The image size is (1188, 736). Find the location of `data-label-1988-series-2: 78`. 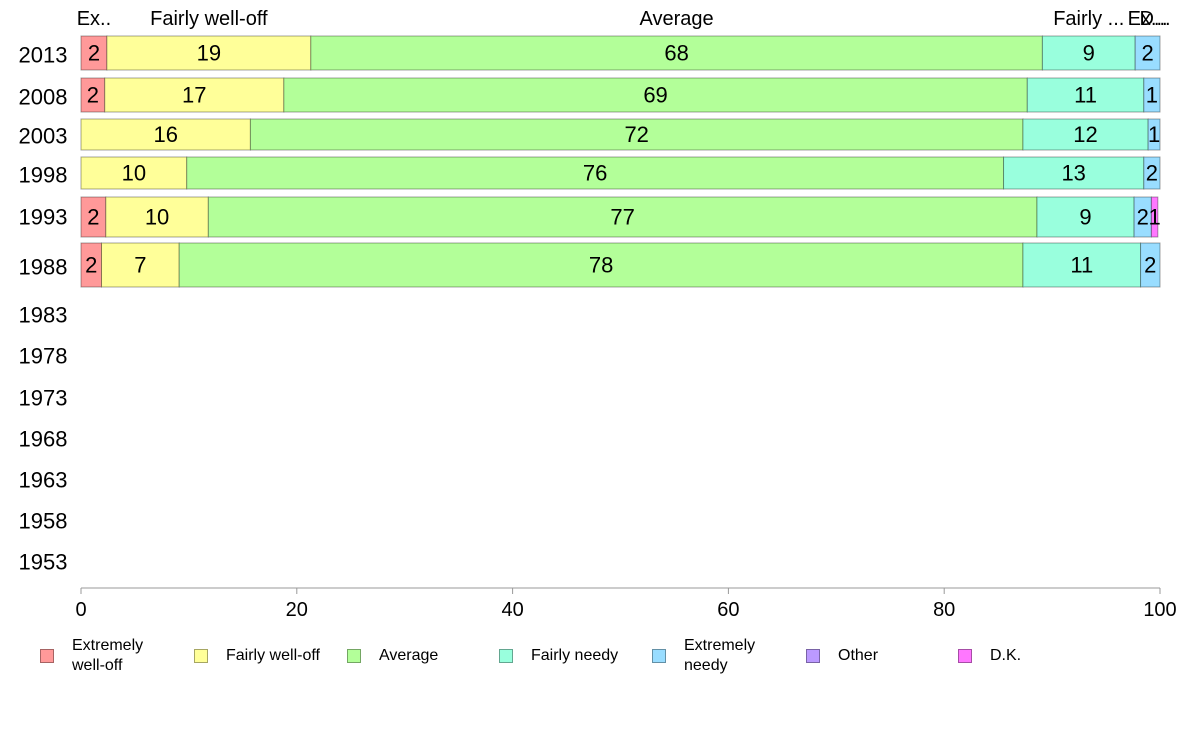

data-label-1988-series-2: 78 is located at coordinates (601, 265).